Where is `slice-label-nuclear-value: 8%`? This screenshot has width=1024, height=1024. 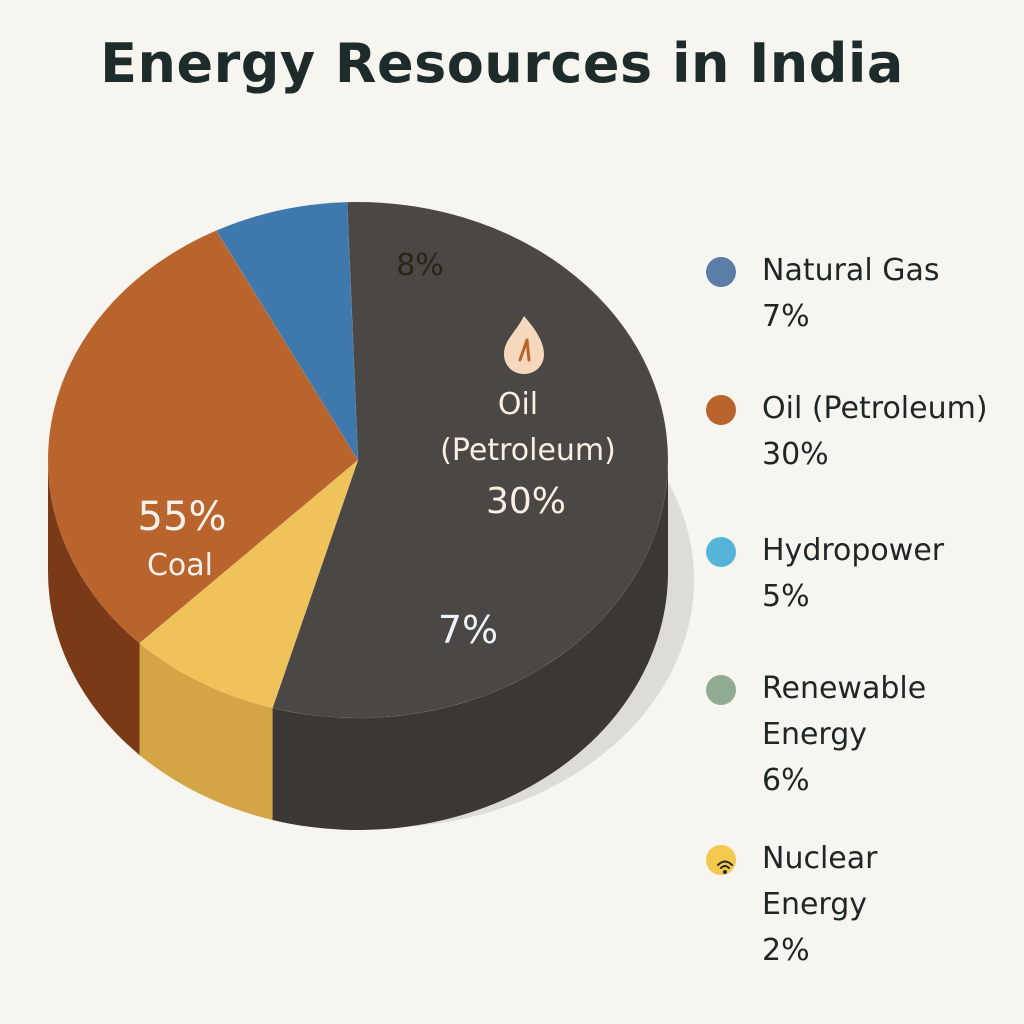 slice-label-nuclear-value: 8% is located at coordinates (420, 265).